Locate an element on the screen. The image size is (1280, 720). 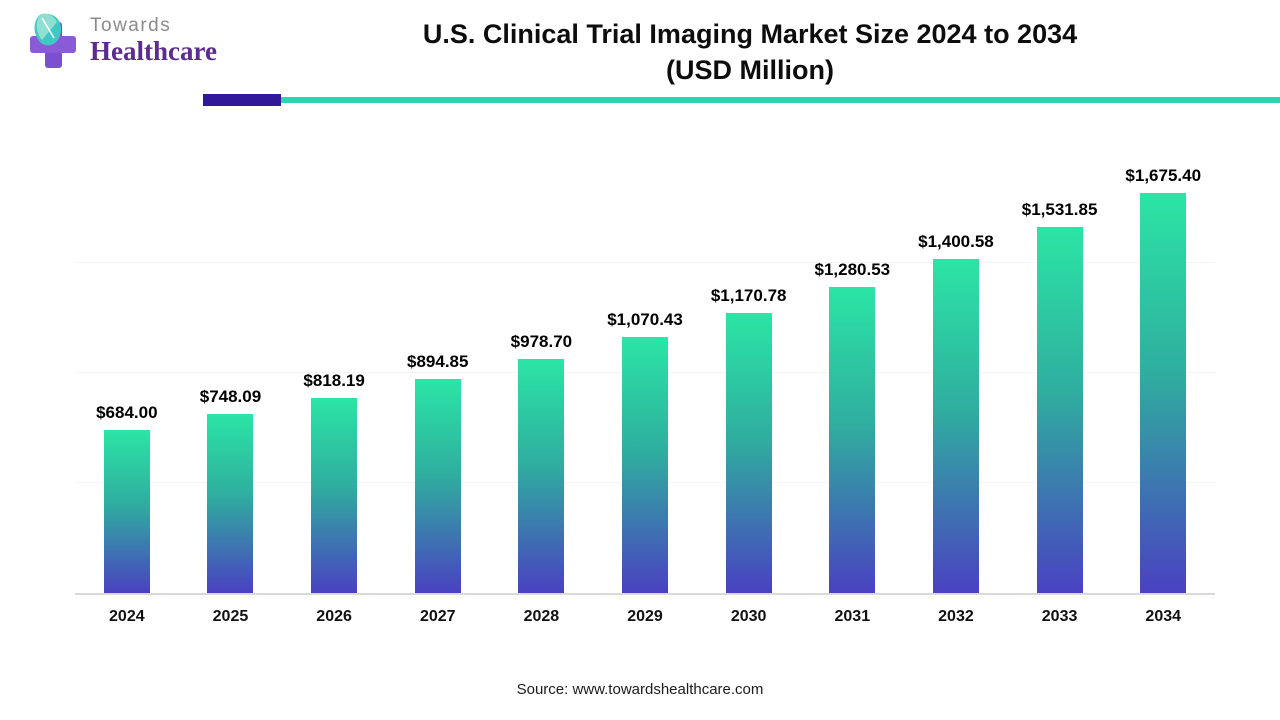
bar-value-label: $1,675.40 is located at coordinates (1163, 175).